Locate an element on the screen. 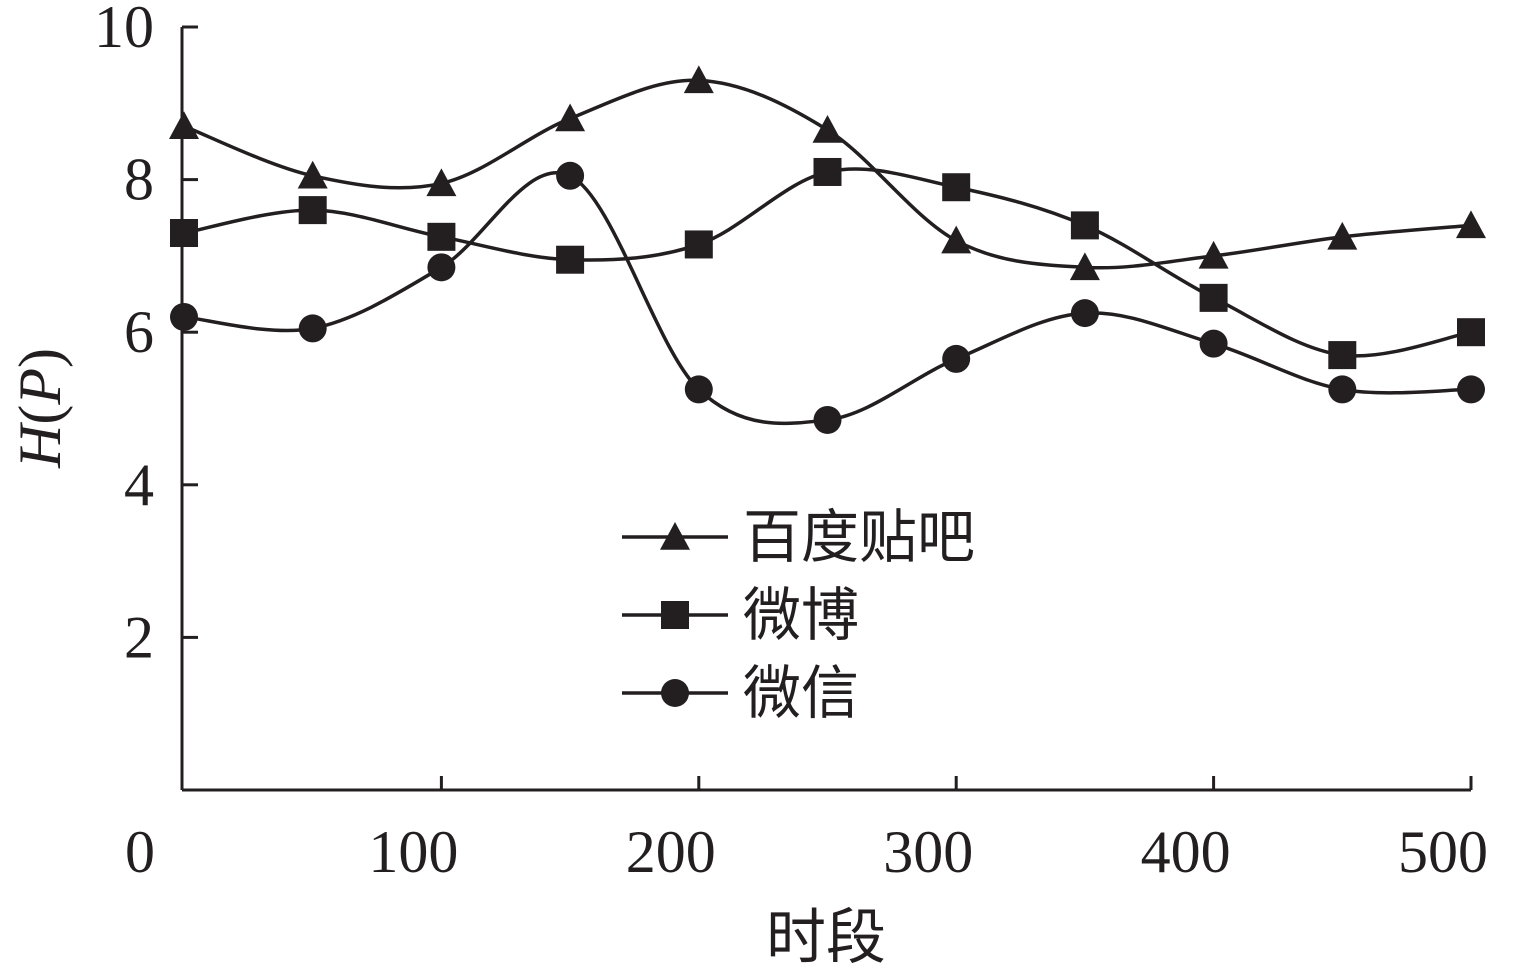 The image size is (1533, 975). x-tick-label: 200 is located at coordinates (671, 852).